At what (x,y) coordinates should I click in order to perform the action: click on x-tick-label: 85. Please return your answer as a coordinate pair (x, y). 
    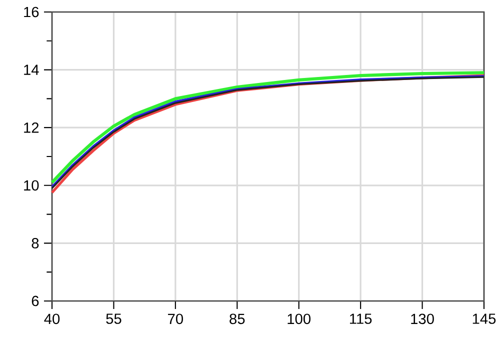
    Looking at the image, I should click on (237, 319).